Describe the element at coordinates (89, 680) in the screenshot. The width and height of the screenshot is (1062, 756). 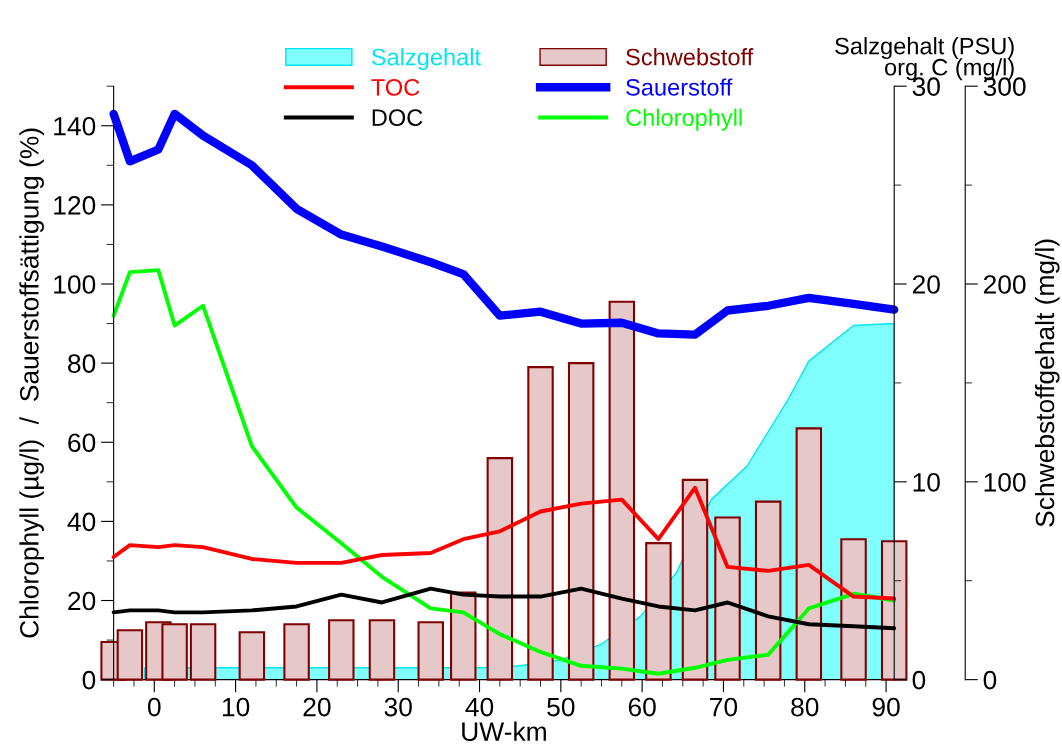
I see `y-tick-label: 0` at that location.